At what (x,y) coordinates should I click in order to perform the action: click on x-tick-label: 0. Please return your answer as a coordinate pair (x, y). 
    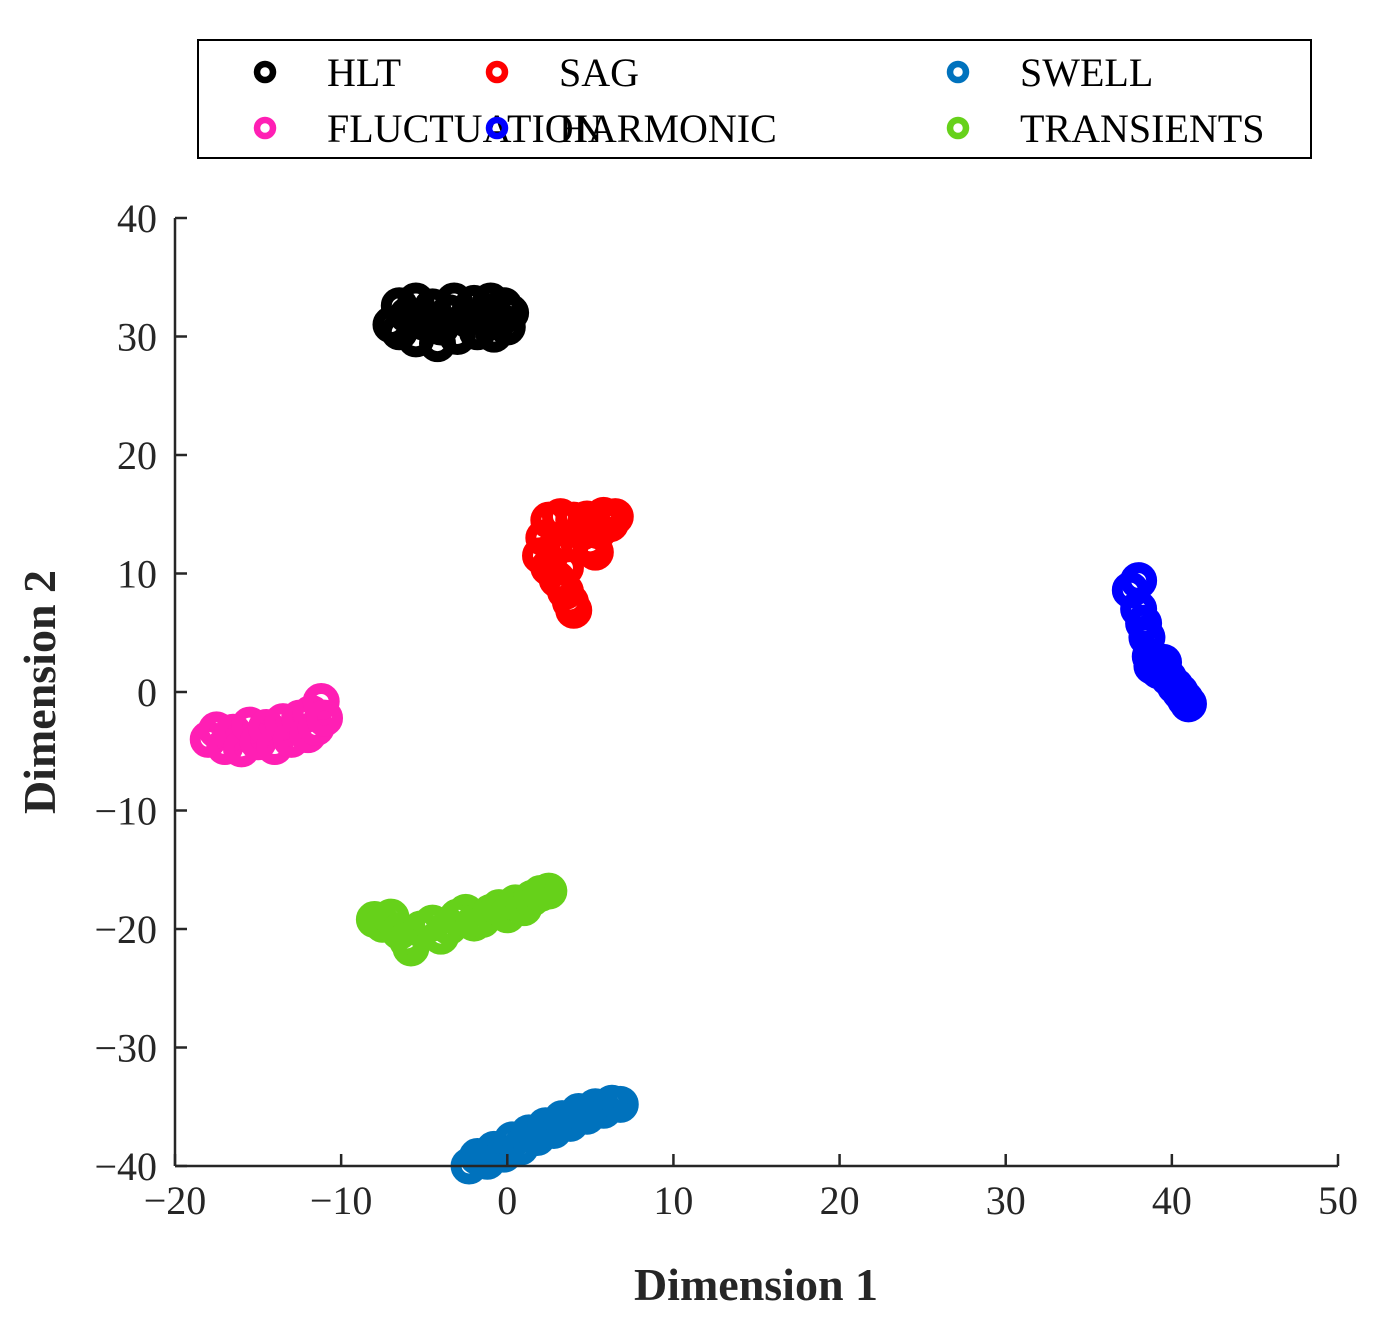
    Looking at the image, I should click on (507, 1200).